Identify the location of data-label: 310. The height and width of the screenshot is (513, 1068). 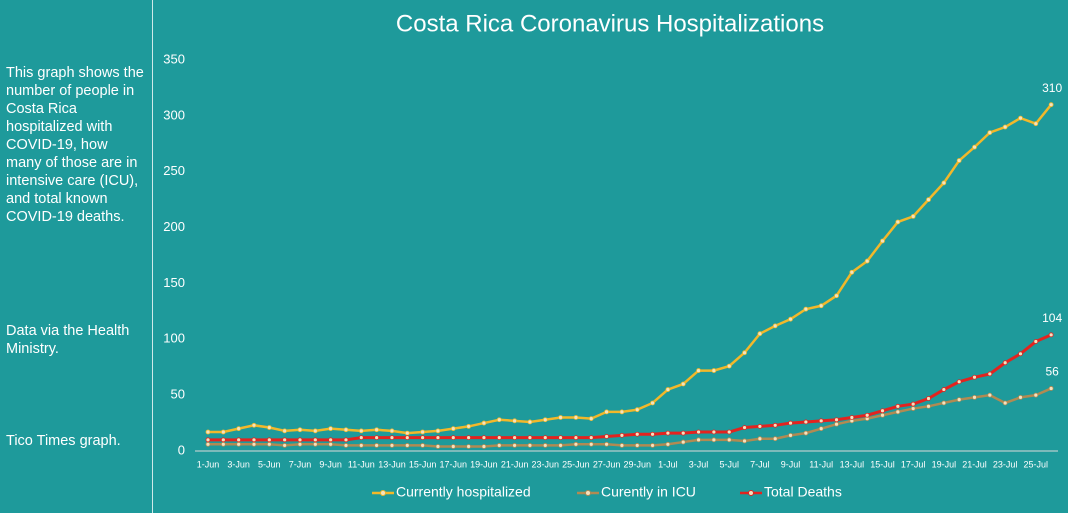
(1052, 88).